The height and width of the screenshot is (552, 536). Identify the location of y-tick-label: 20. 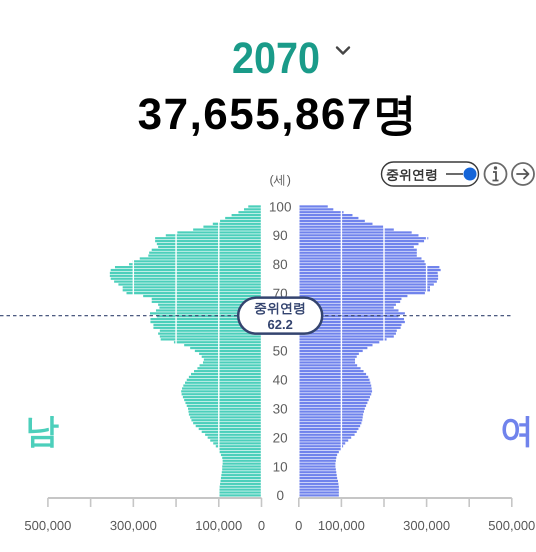
(280, 438).